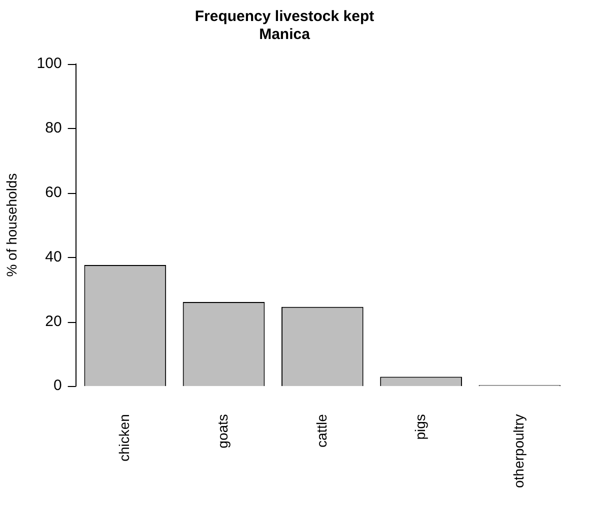 The width and height of the screenshot is (589, 516). Describe the element at coordinates (124, 438) in the screenshot. I see `x-tick-label: chicken` at that location.